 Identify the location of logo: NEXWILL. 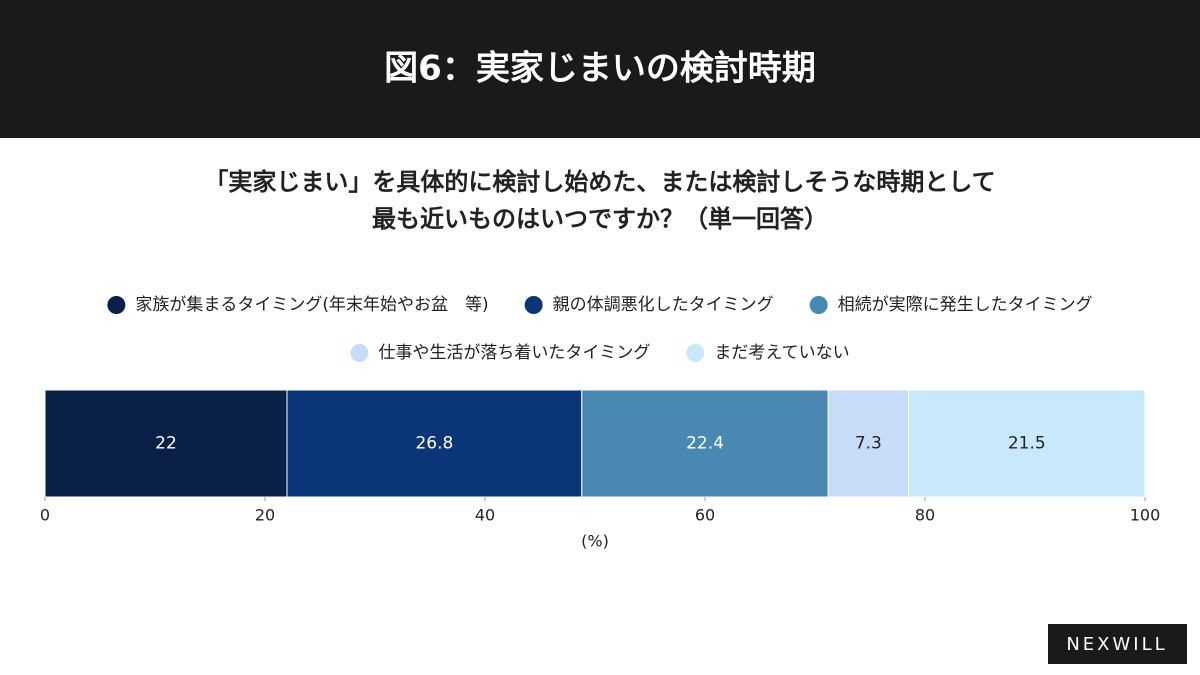
(1116, 644).